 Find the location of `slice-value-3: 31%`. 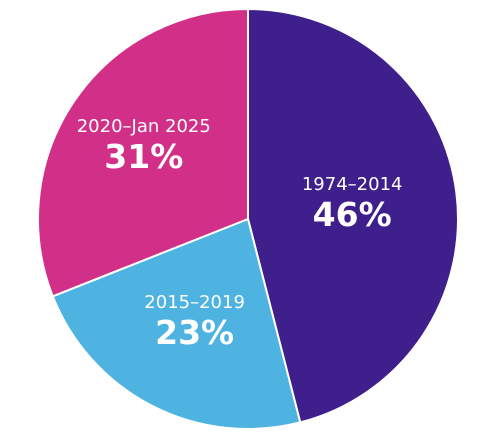

slice-value-3: 31% is located at coordinates (143, 156).